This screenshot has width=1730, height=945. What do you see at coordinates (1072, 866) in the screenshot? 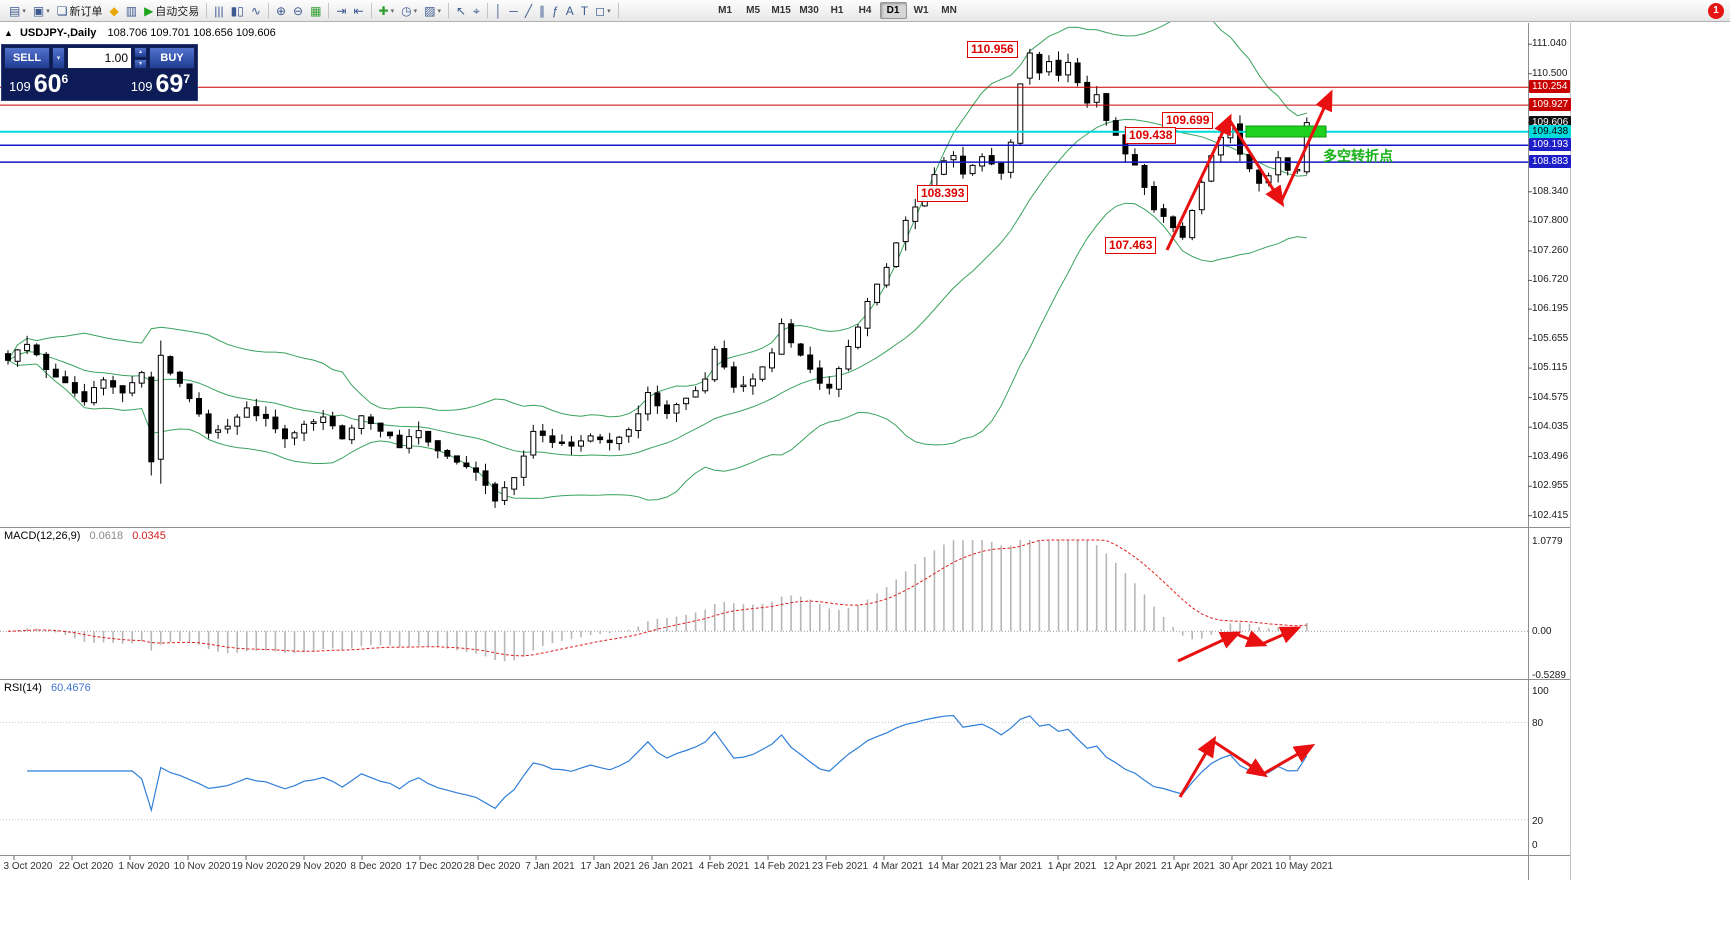
I see `x-axis-label: 1 Apr 2021` at bounding box center [1072, 866].